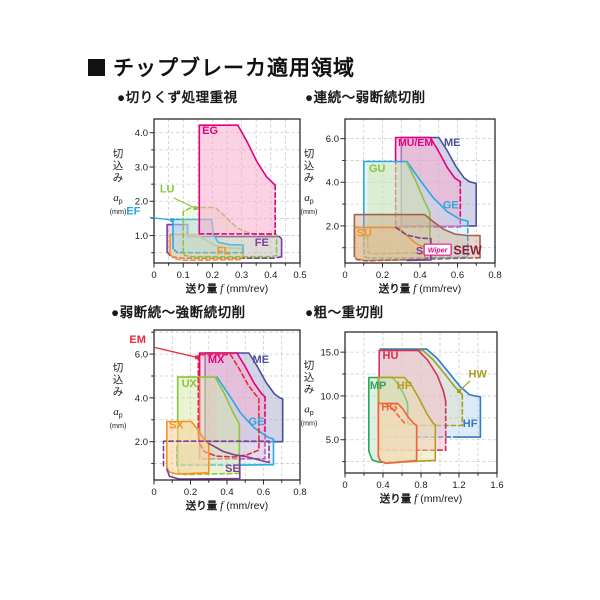 The image size is (600, 600). What do you see at coordinates (190, 384) in the screenshot?
I see `label-UX: UX` at bounding box center [190, 384].